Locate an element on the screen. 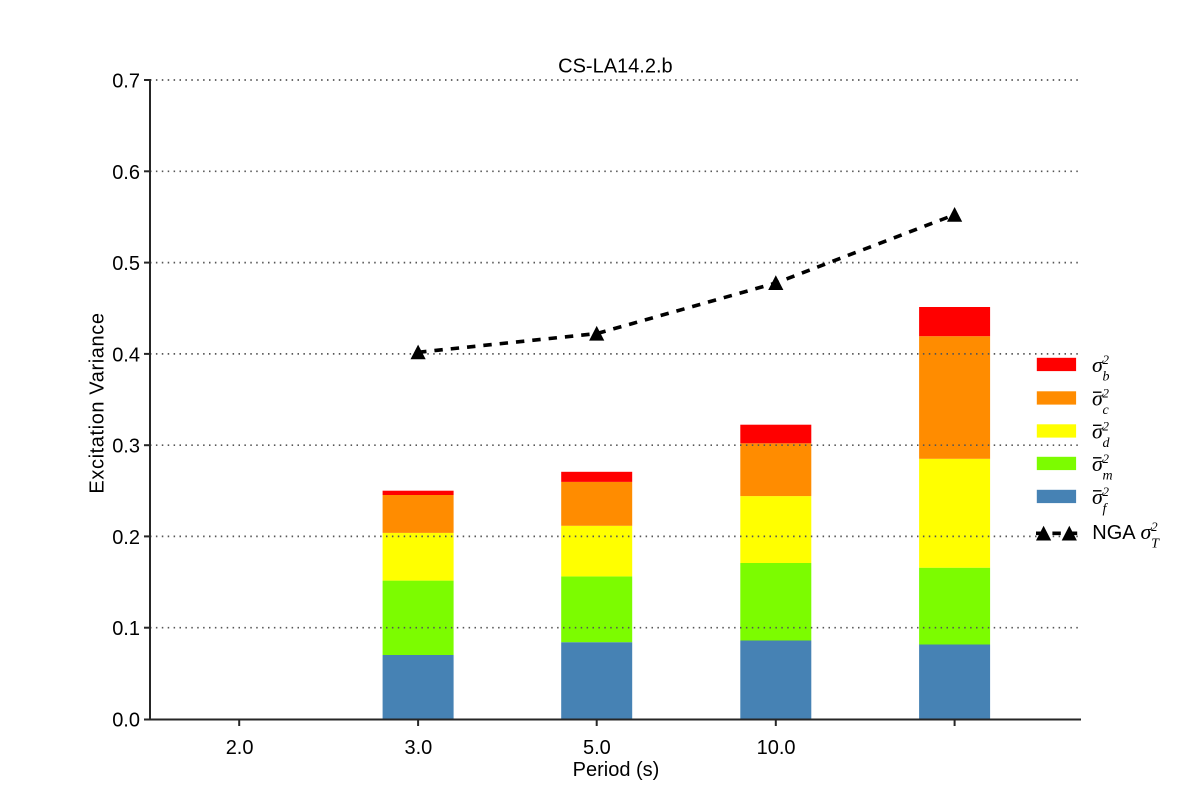 Image resolution: width=1200 pixels, height=800 pixels. svg-text: 0.0 is located at coordinates (126, 721).